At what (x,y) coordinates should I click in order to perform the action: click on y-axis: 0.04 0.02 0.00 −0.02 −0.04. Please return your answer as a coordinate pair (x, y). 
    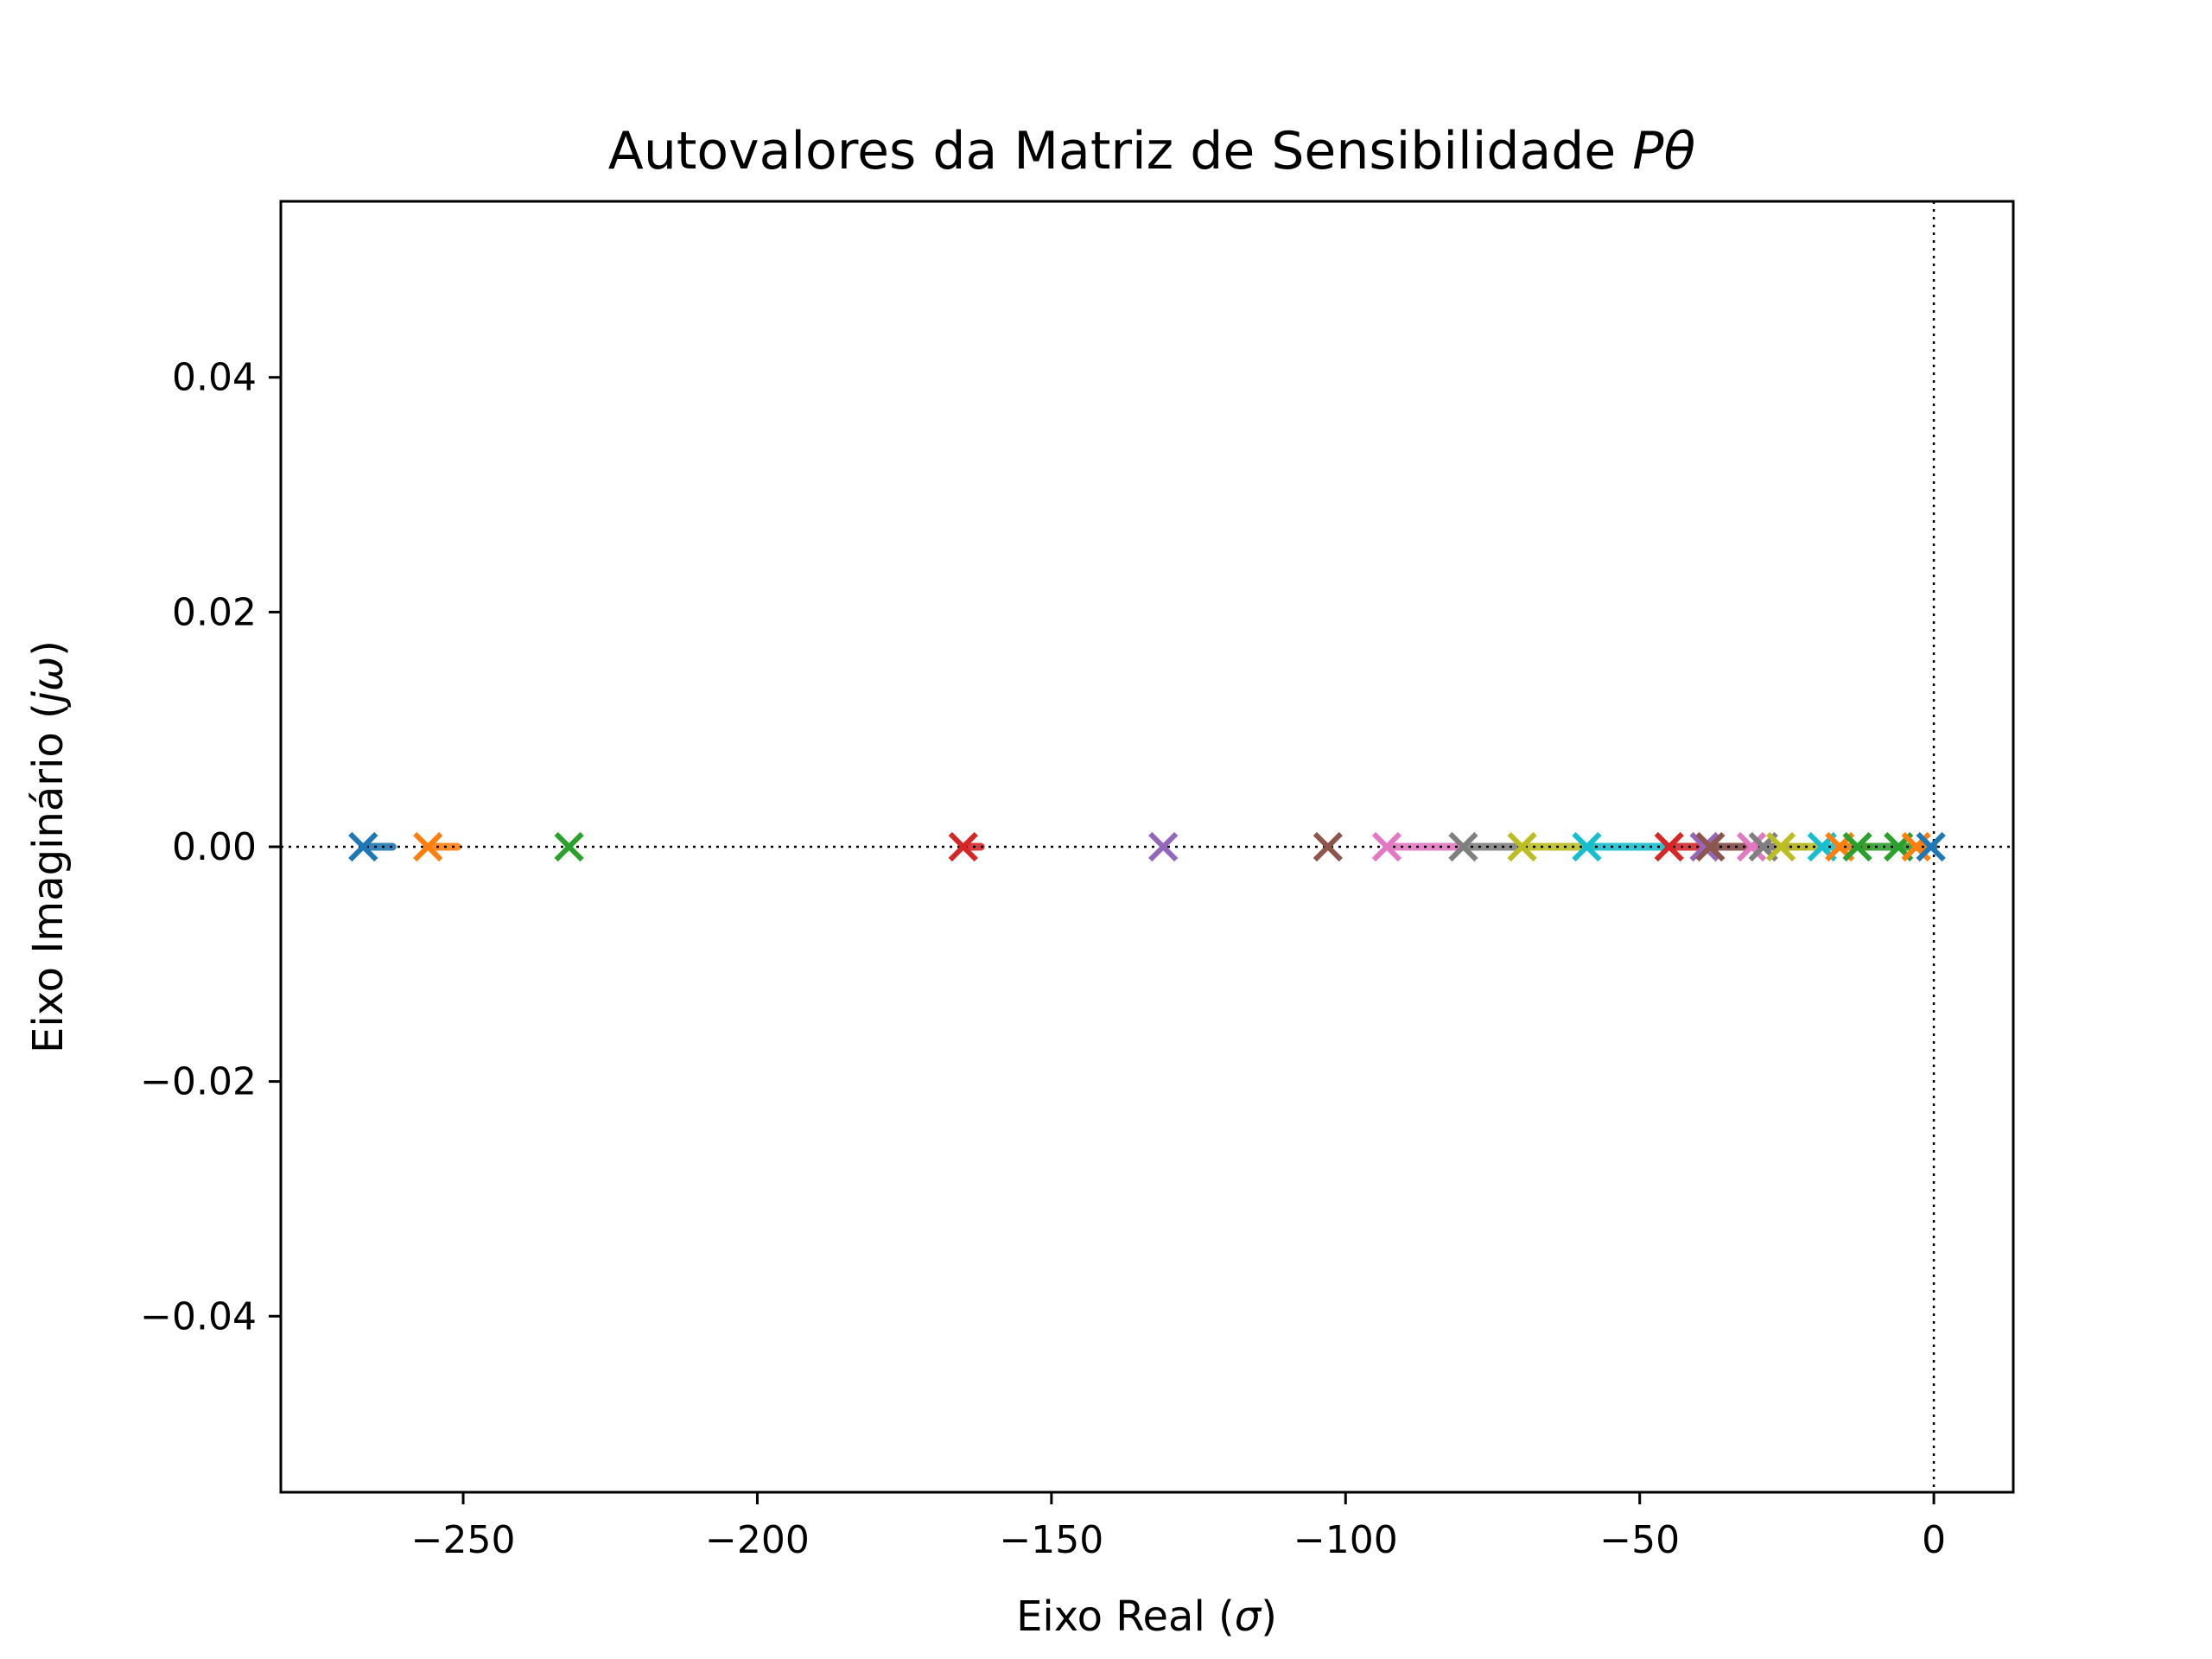
    Looking at the image, I should click on (210, 847).